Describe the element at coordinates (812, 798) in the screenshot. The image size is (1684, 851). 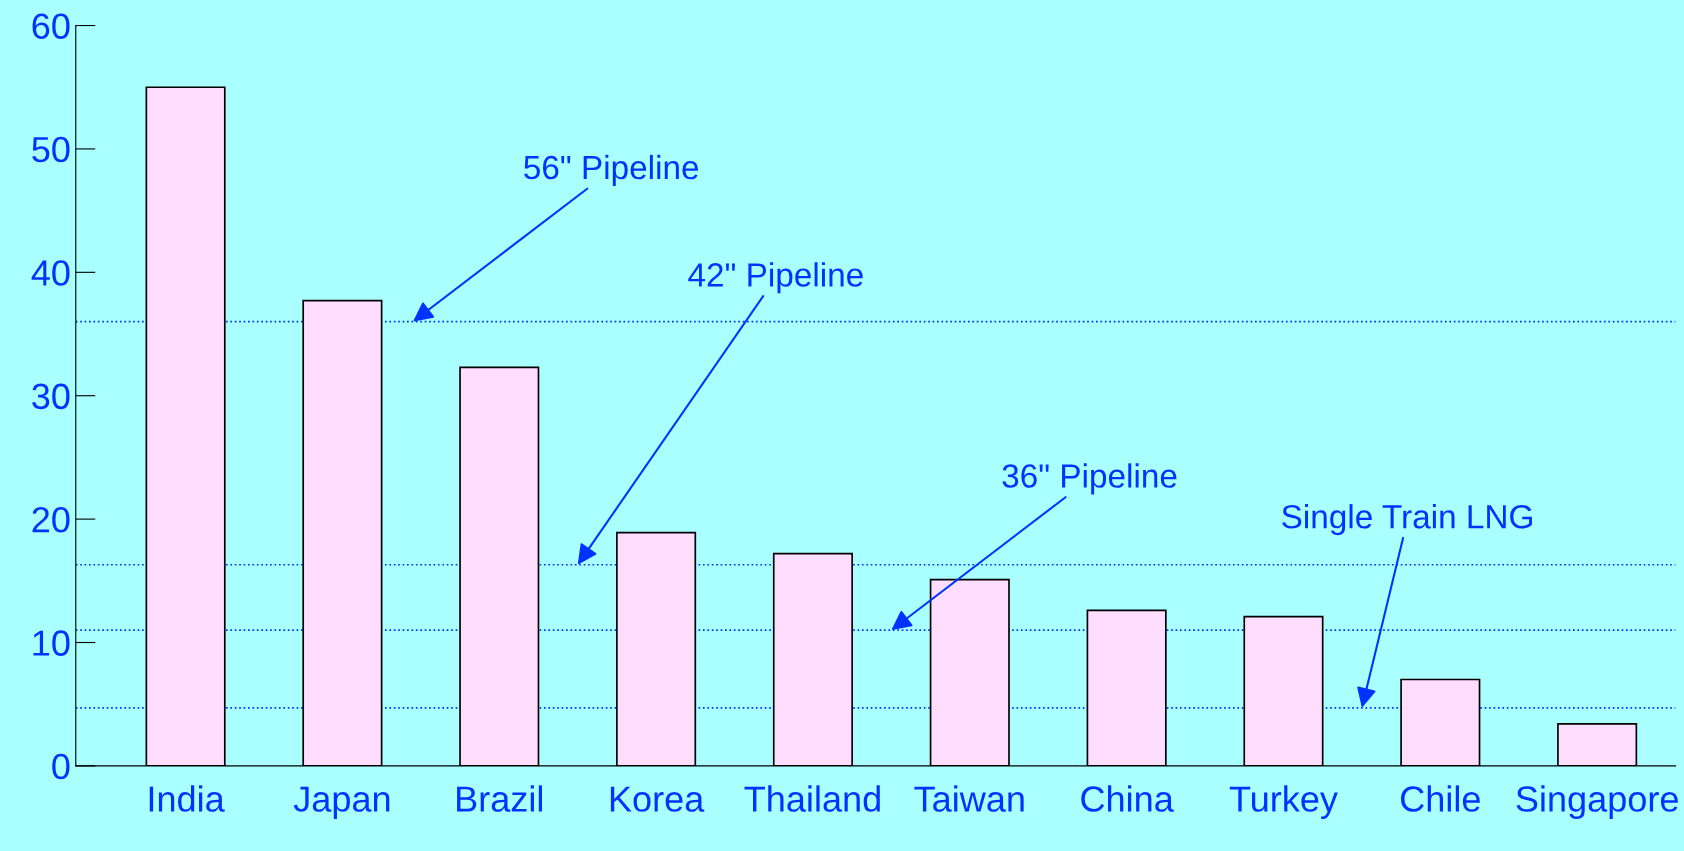
I see `x-tick-label: Thailand` at that location.